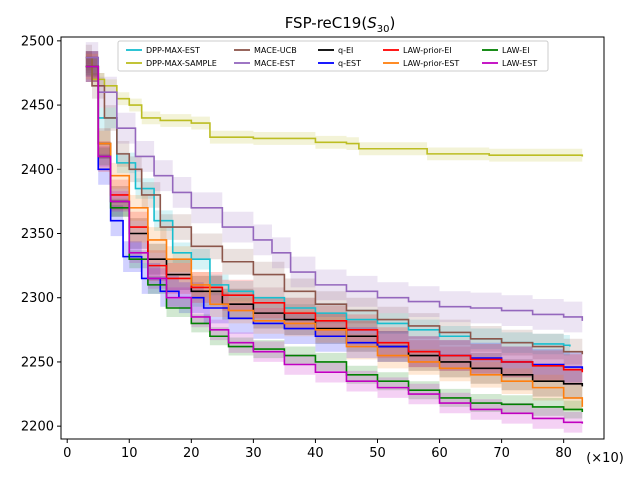 The image size is (640, 480). I want to click on x-tick-label: 40, so click(315, 453).